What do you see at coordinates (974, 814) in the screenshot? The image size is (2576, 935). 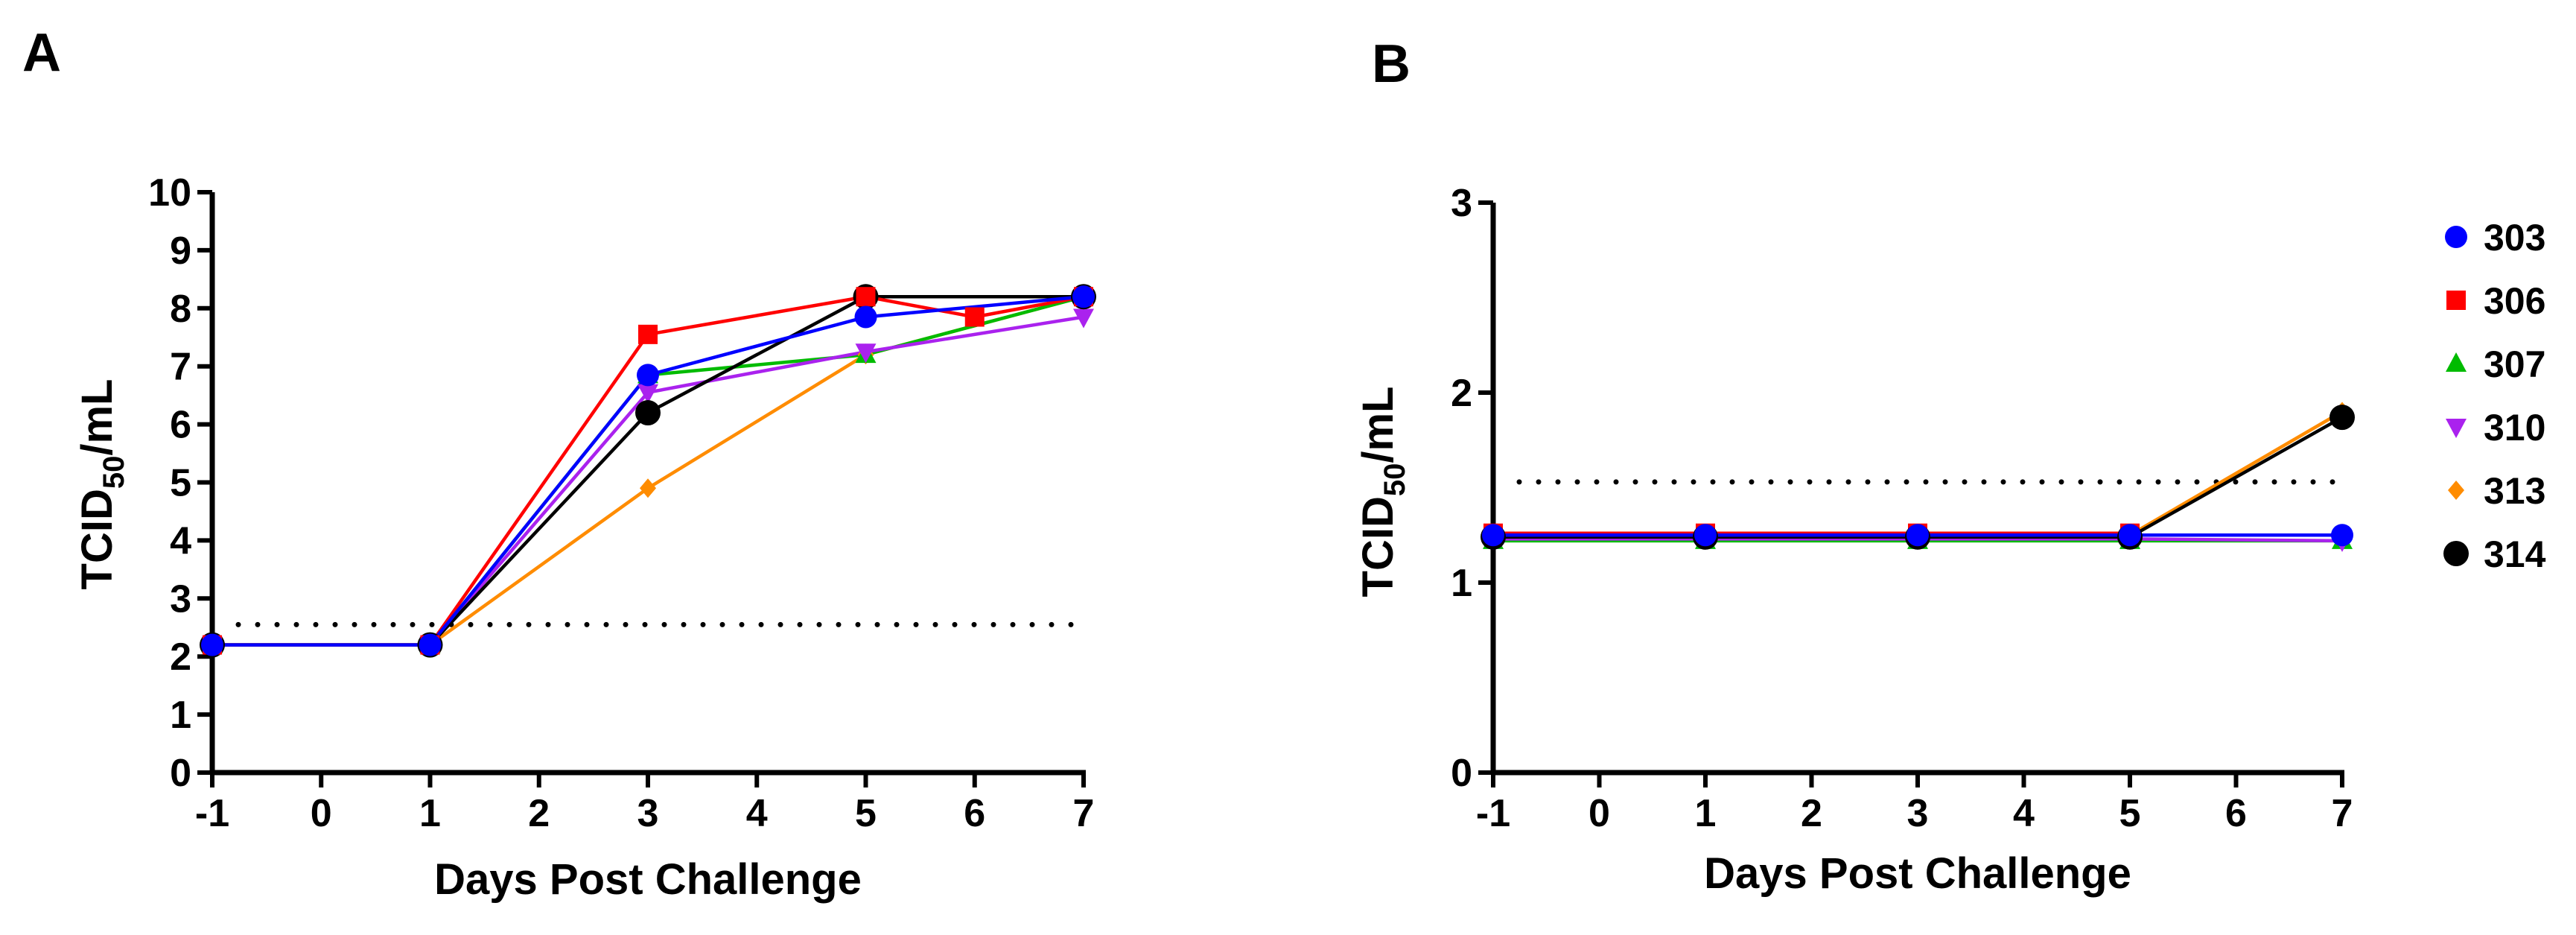 I see `panel-a-x-tick-label: 6` at bounding box center [974, 814].